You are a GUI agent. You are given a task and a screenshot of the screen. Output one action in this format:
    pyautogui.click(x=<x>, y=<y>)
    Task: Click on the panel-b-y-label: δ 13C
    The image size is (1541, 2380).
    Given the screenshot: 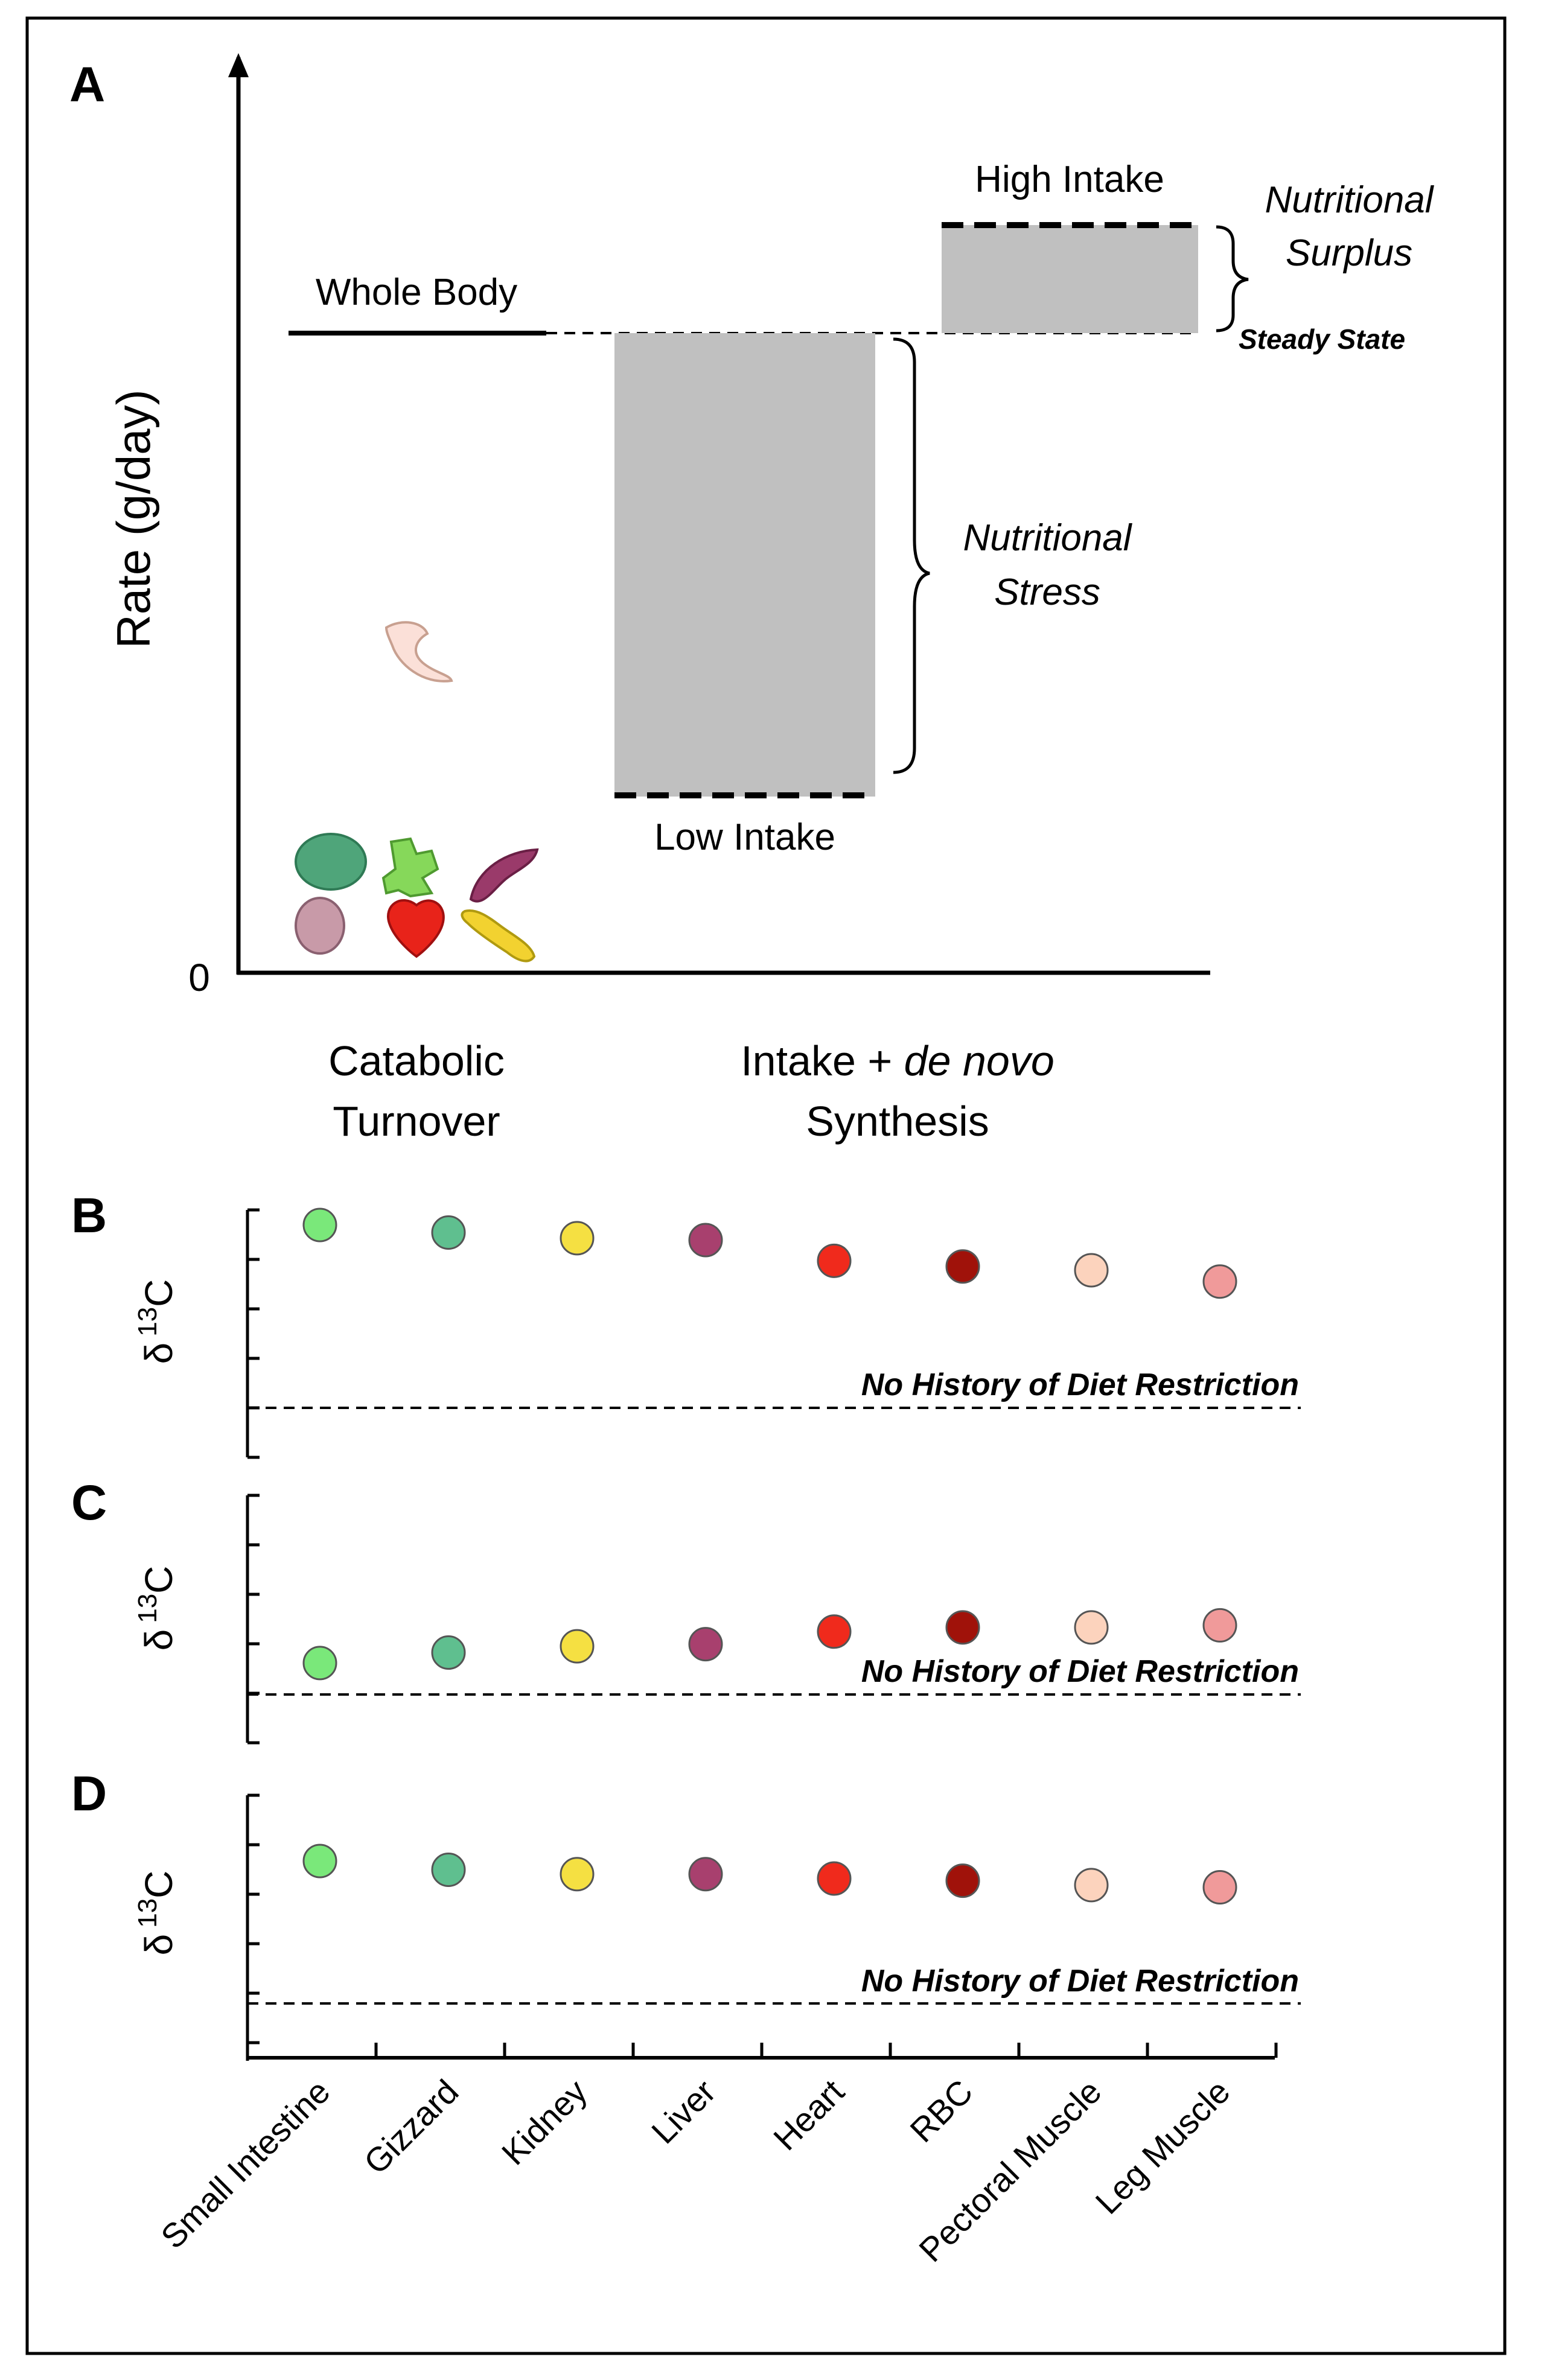 What is the action you would take?
    pyautogui.click(x=156, y=1322)
    